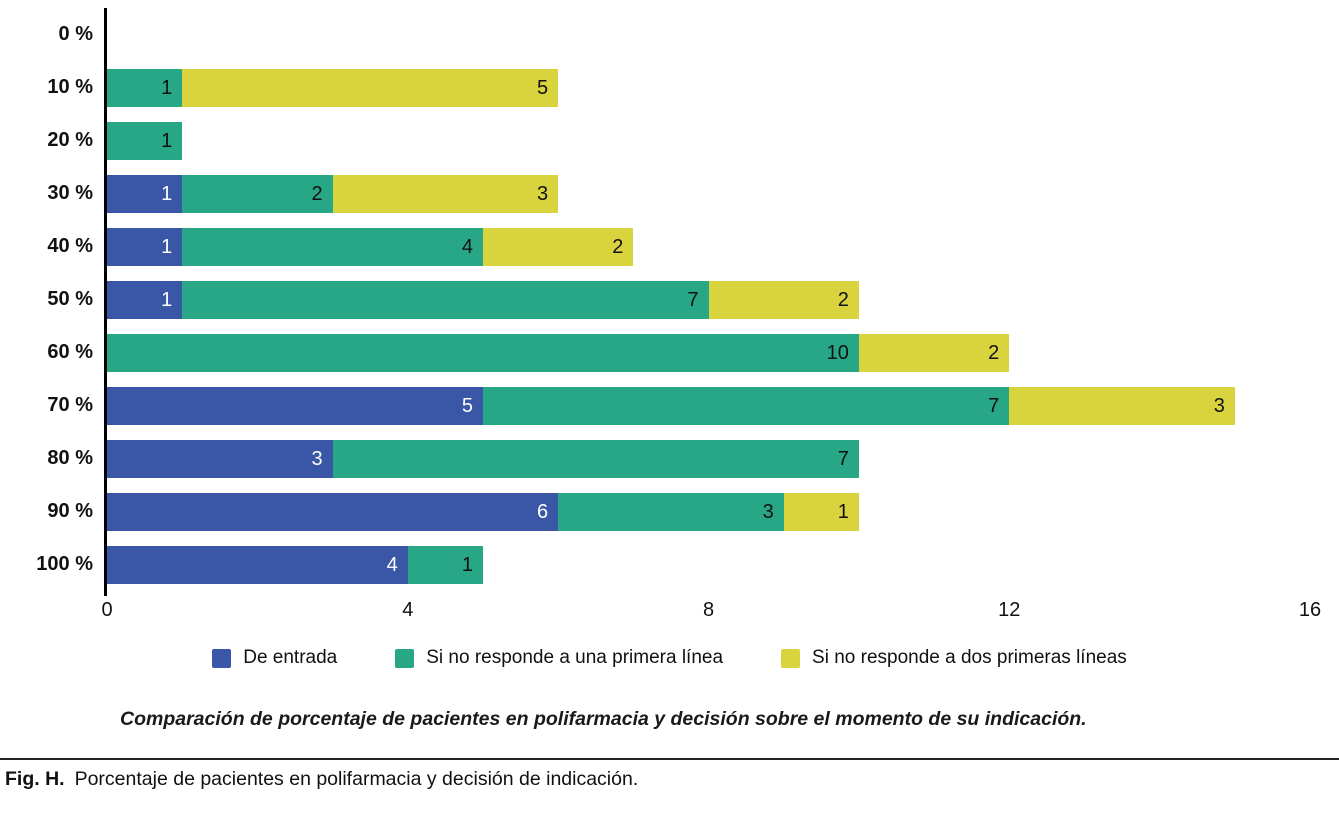 Image resolution: width=1339 pixels, height=822 pixels. What do you see at coordinates (70, 87) in the screenshot?
I see `y-axis-label: 10 %` at bounding box center [70, 87].